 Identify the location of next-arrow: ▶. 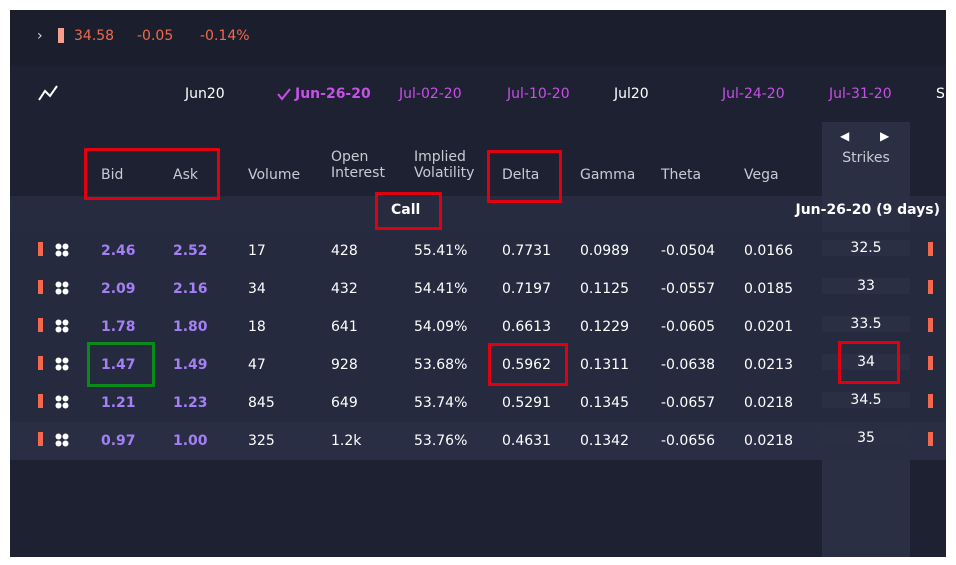
(885, 136).